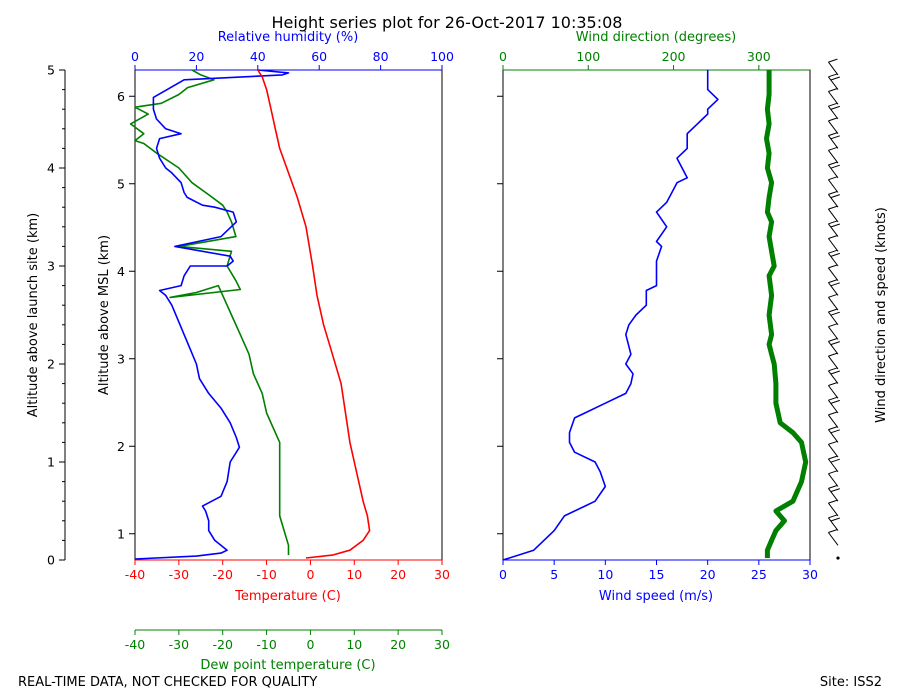  What do you see at coordinates (310, 644) in the screenshot?
I see `dewpoint-axis-tick-label: 0` at bounding box center [310, 644].